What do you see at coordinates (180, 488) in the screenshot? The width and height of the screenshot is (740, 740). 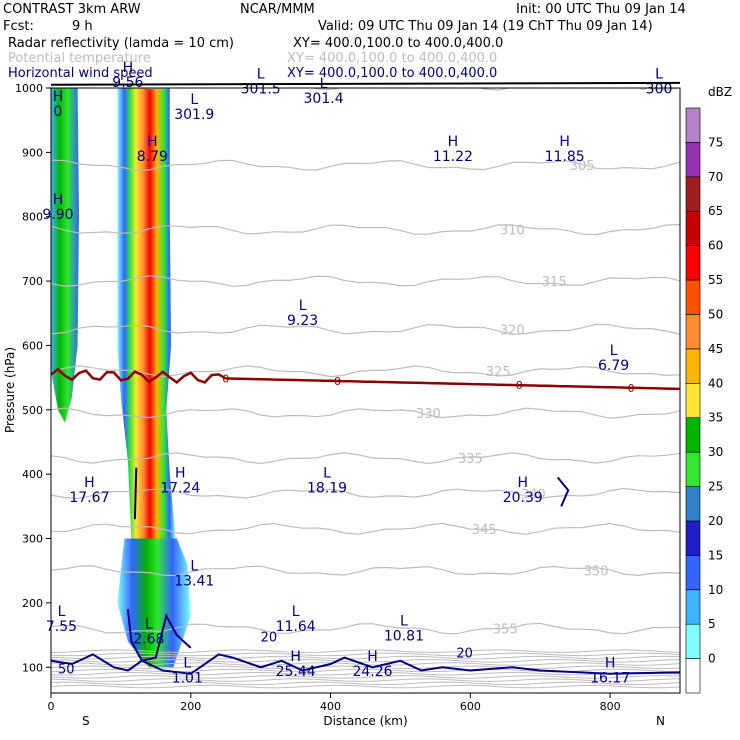 I see `extremum-value: 17.24` at bounding box center [180, 488].